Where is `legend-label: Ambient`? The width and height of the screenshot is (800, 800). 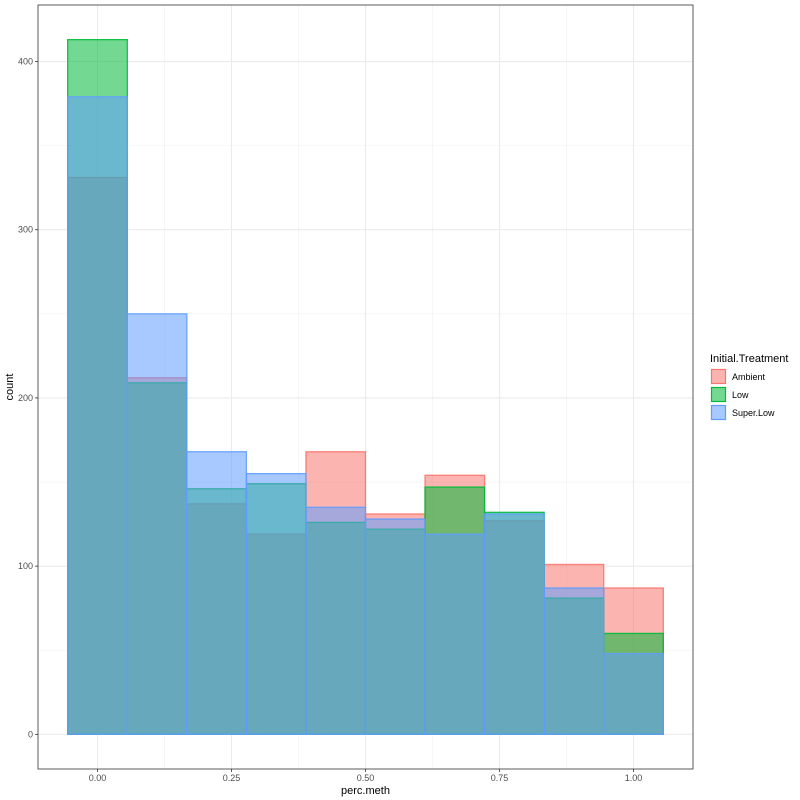
legend-label: Ambient is located at coordinates (749, 377).